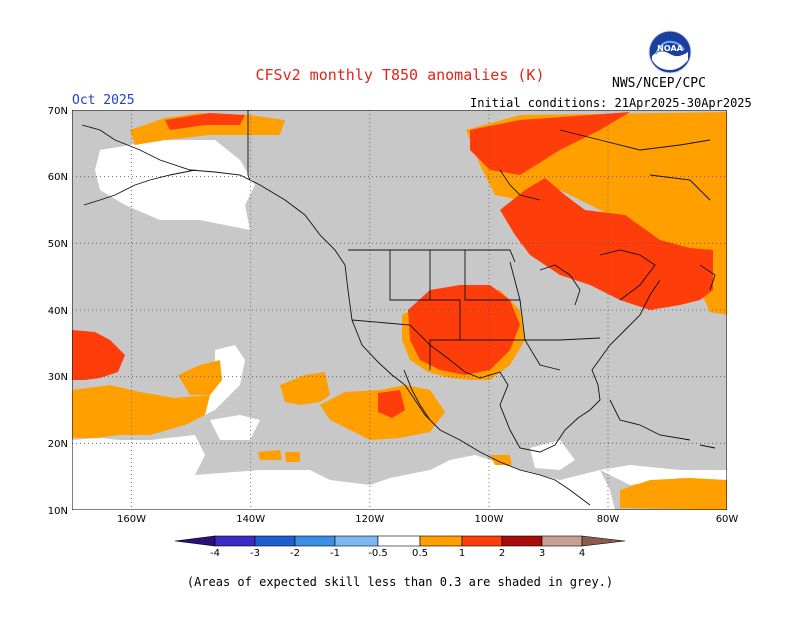  I want to click on colorbar-label: -3, so click(255, 553).